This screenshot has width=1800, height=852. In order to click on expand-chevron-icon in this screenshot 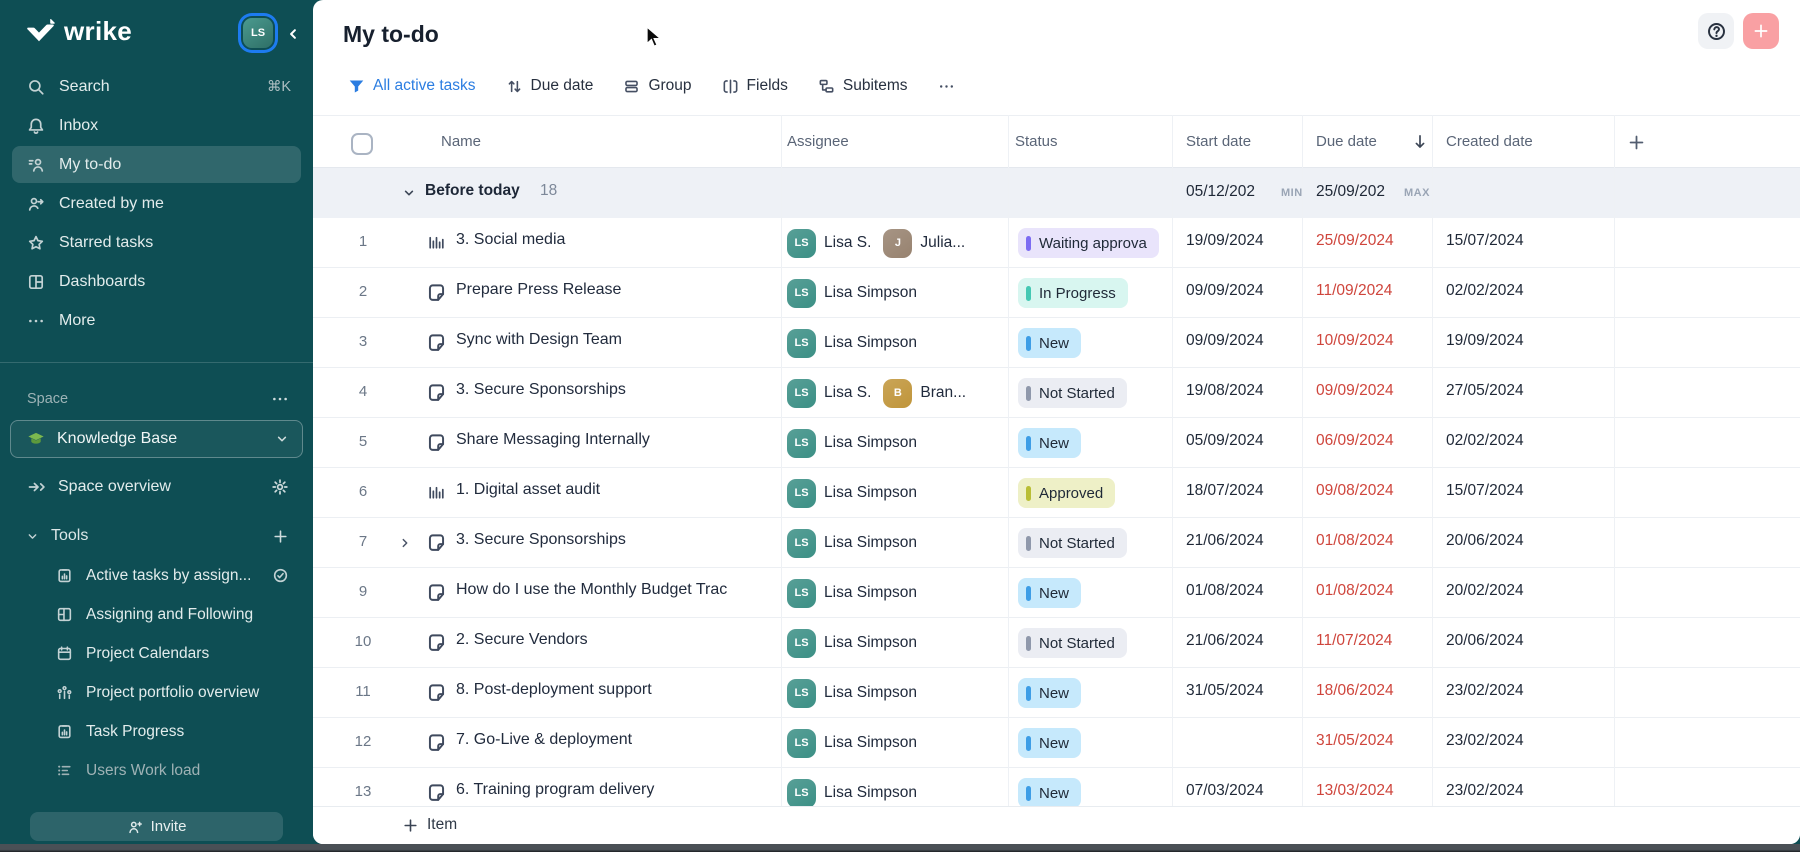, I will do `click(405, 543)`.